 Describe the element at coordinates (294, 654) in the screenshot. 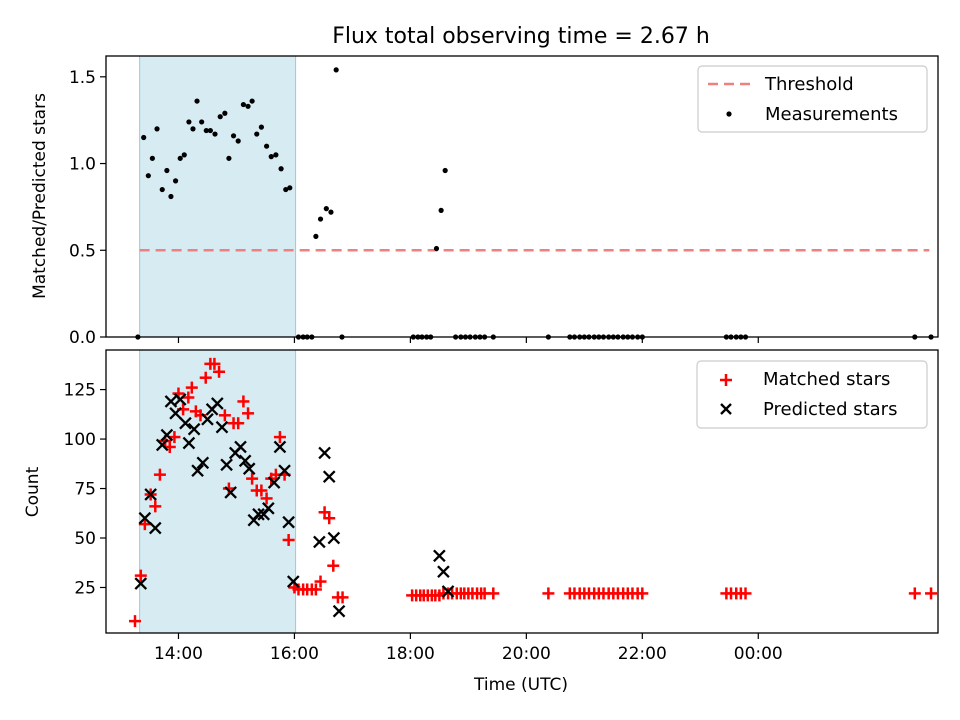

I see `x-tick-label: 16:00` at that location.